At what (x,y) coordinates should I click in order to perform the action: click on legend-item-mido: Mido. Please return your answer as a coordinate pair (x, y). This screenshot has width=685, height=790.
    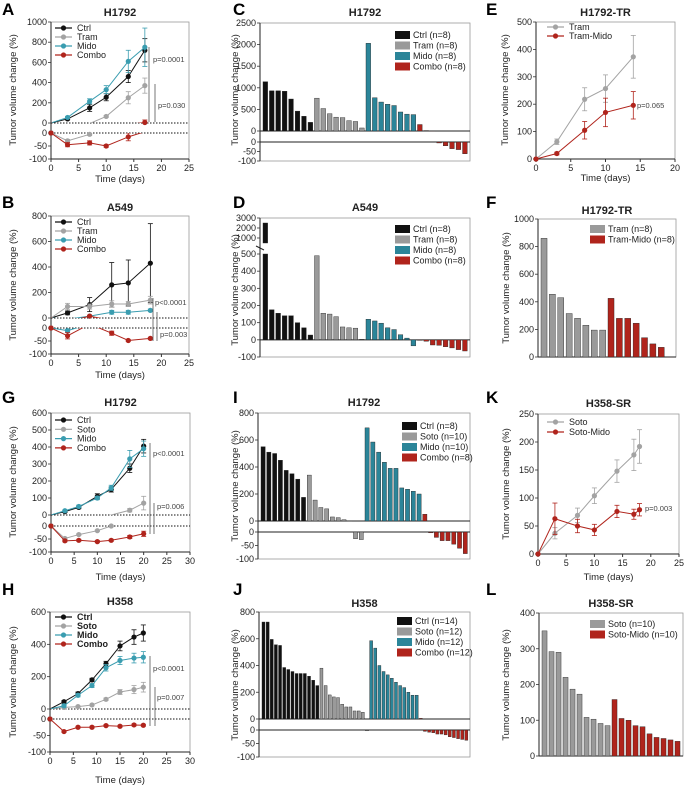
    Looking at the image, I should click on (76, 439).